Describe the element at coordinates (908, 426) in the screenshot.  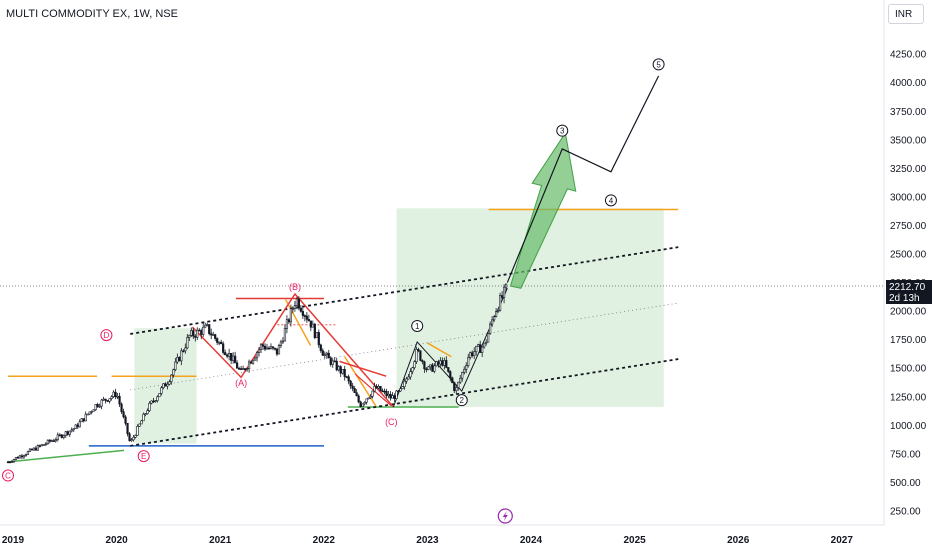
I see `price-tick-label: 1000.00` at that location.